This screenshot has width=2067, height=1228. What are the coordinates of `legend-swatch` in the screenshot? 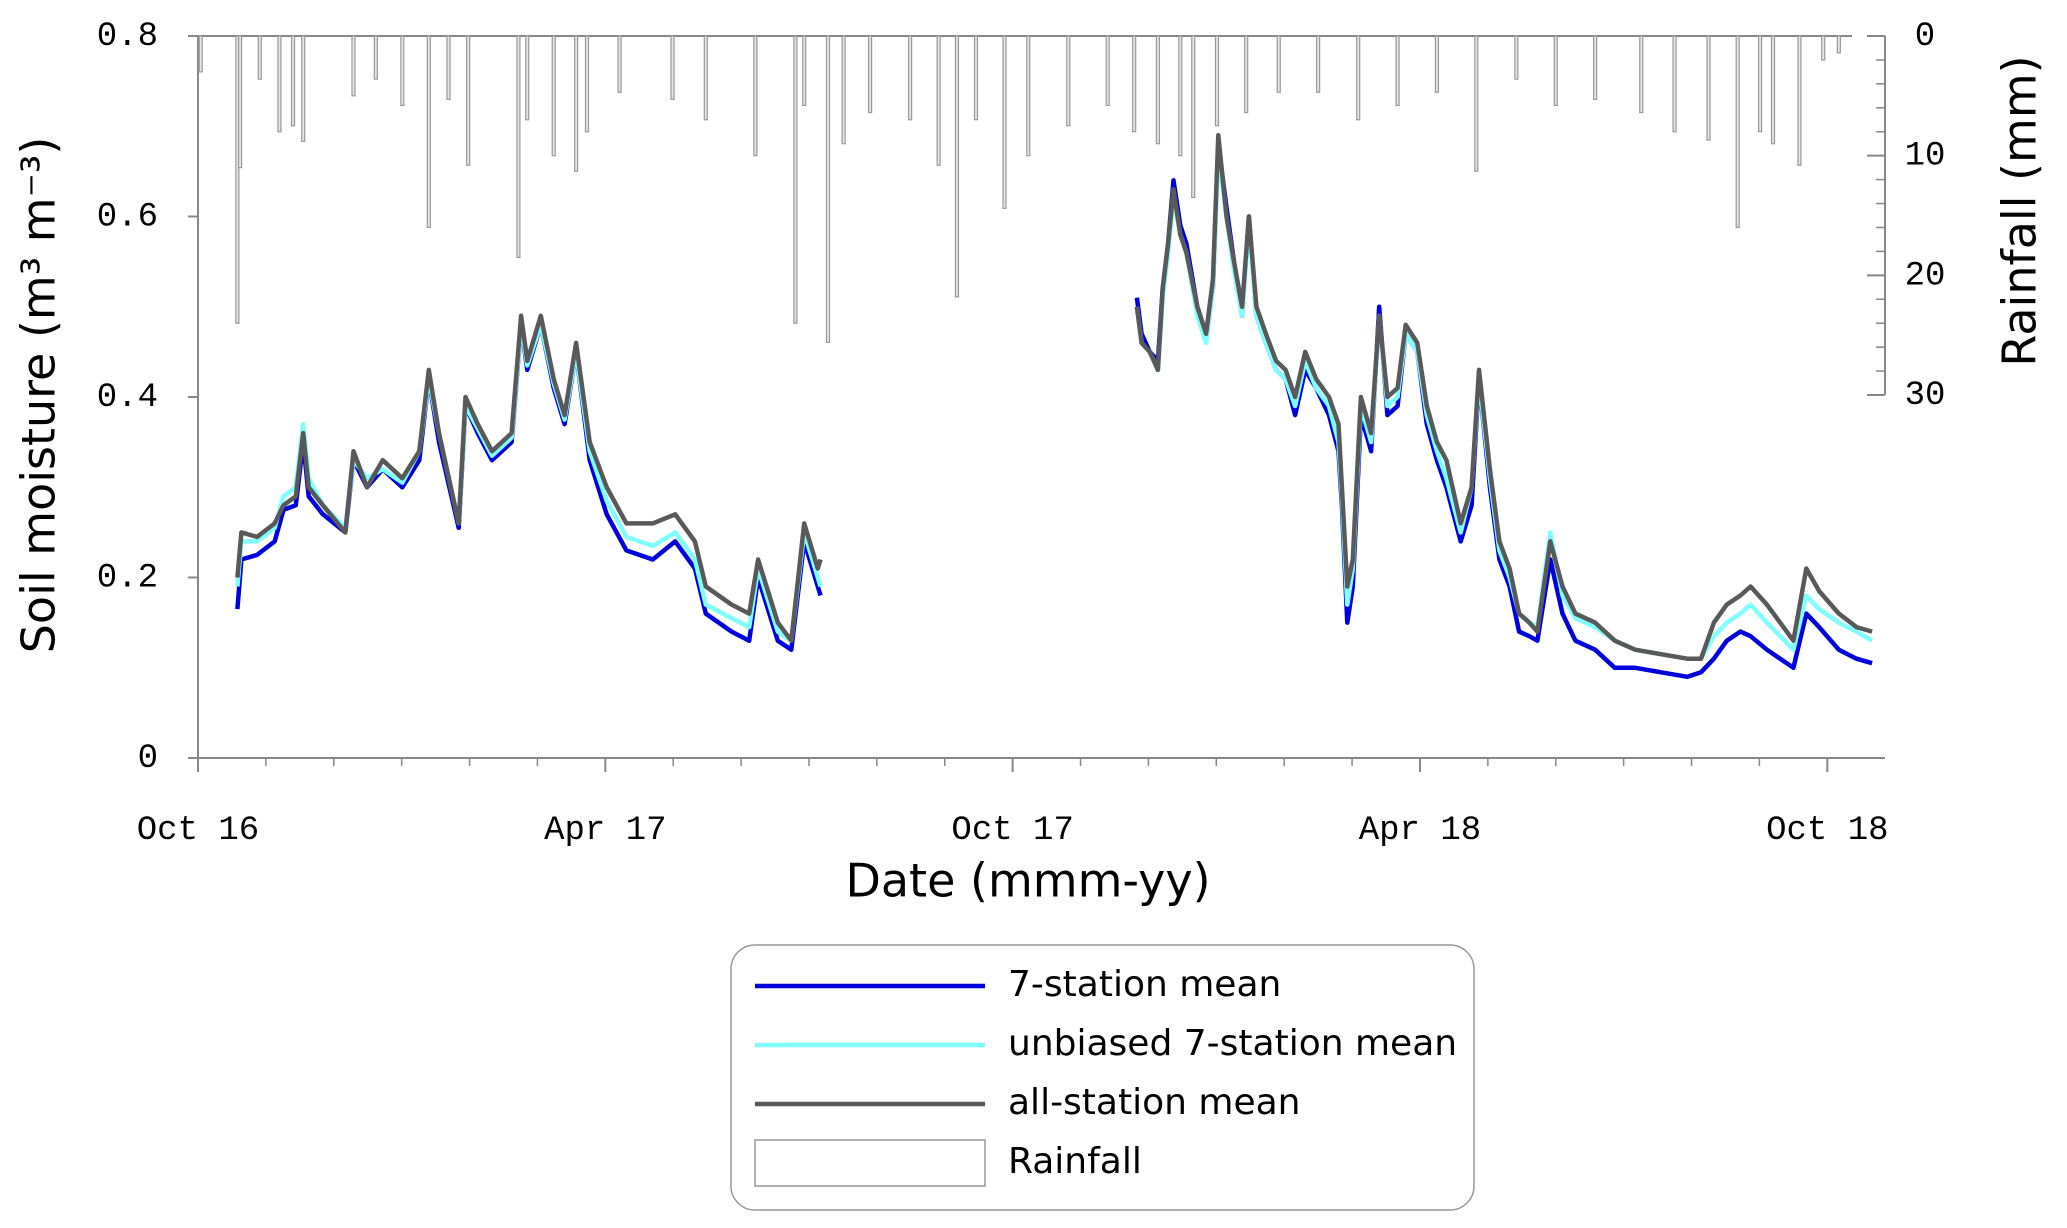 It's located at (870, 1163).